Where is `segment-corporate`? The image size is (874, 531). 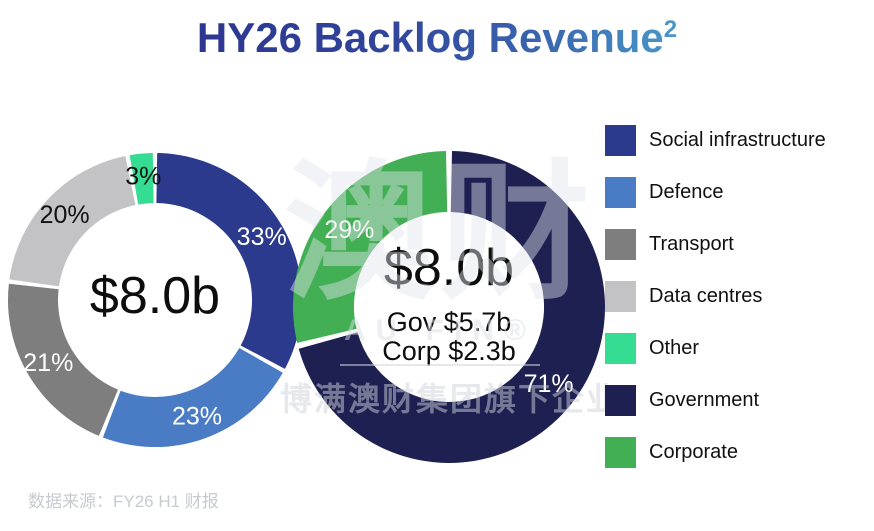
segment-corporate is located at coordinates (370, 247).